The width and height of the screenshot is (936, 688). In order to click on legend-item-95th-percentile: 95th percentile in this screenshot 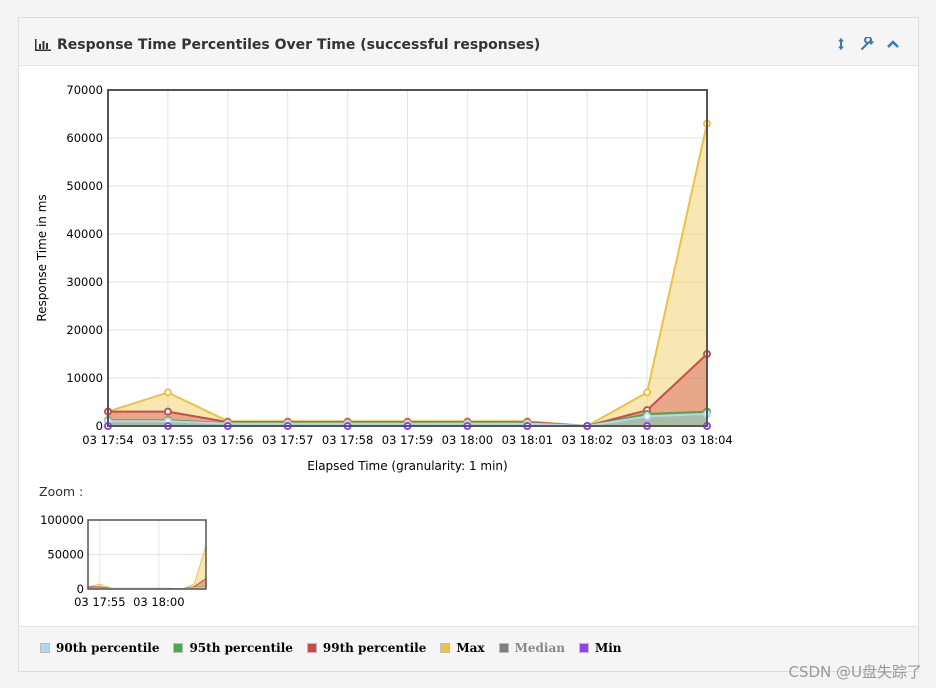, I will do `click(233, 648)`.